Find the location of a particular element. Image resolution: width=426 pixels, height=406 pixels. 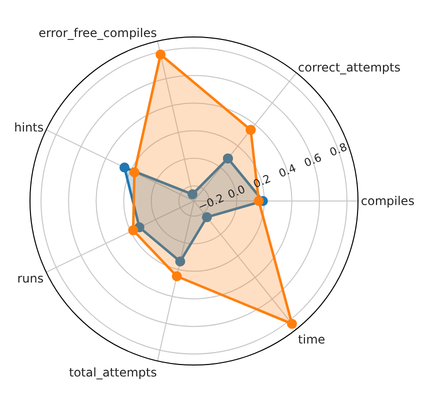

spoke-label: runs is located at coordinates (30, 278).